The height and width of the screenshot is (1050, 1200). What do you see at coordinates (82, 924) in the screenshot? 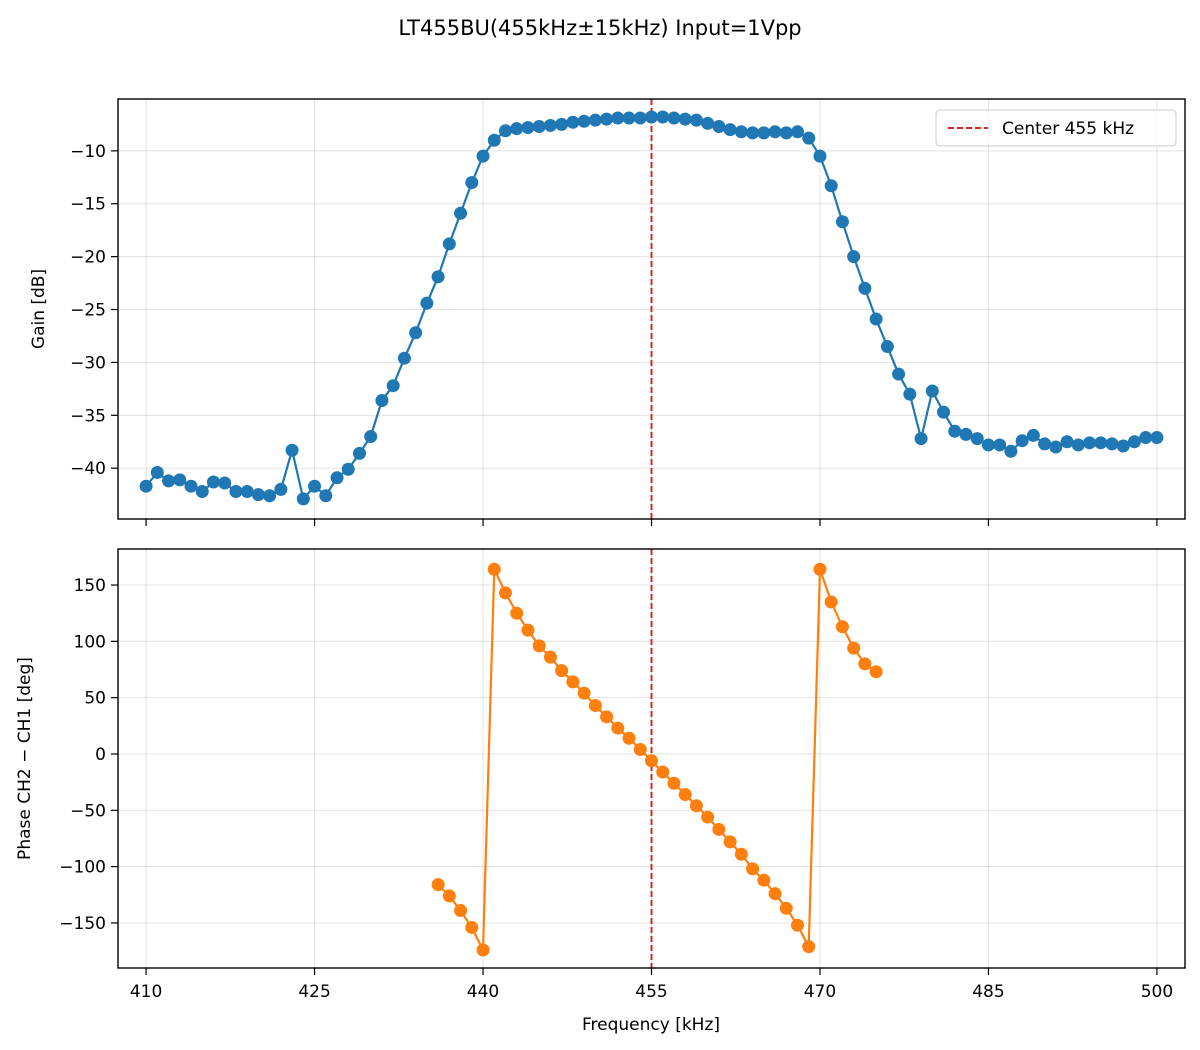
I see `y-tick-label: −150` at bounding box center [82, 924].